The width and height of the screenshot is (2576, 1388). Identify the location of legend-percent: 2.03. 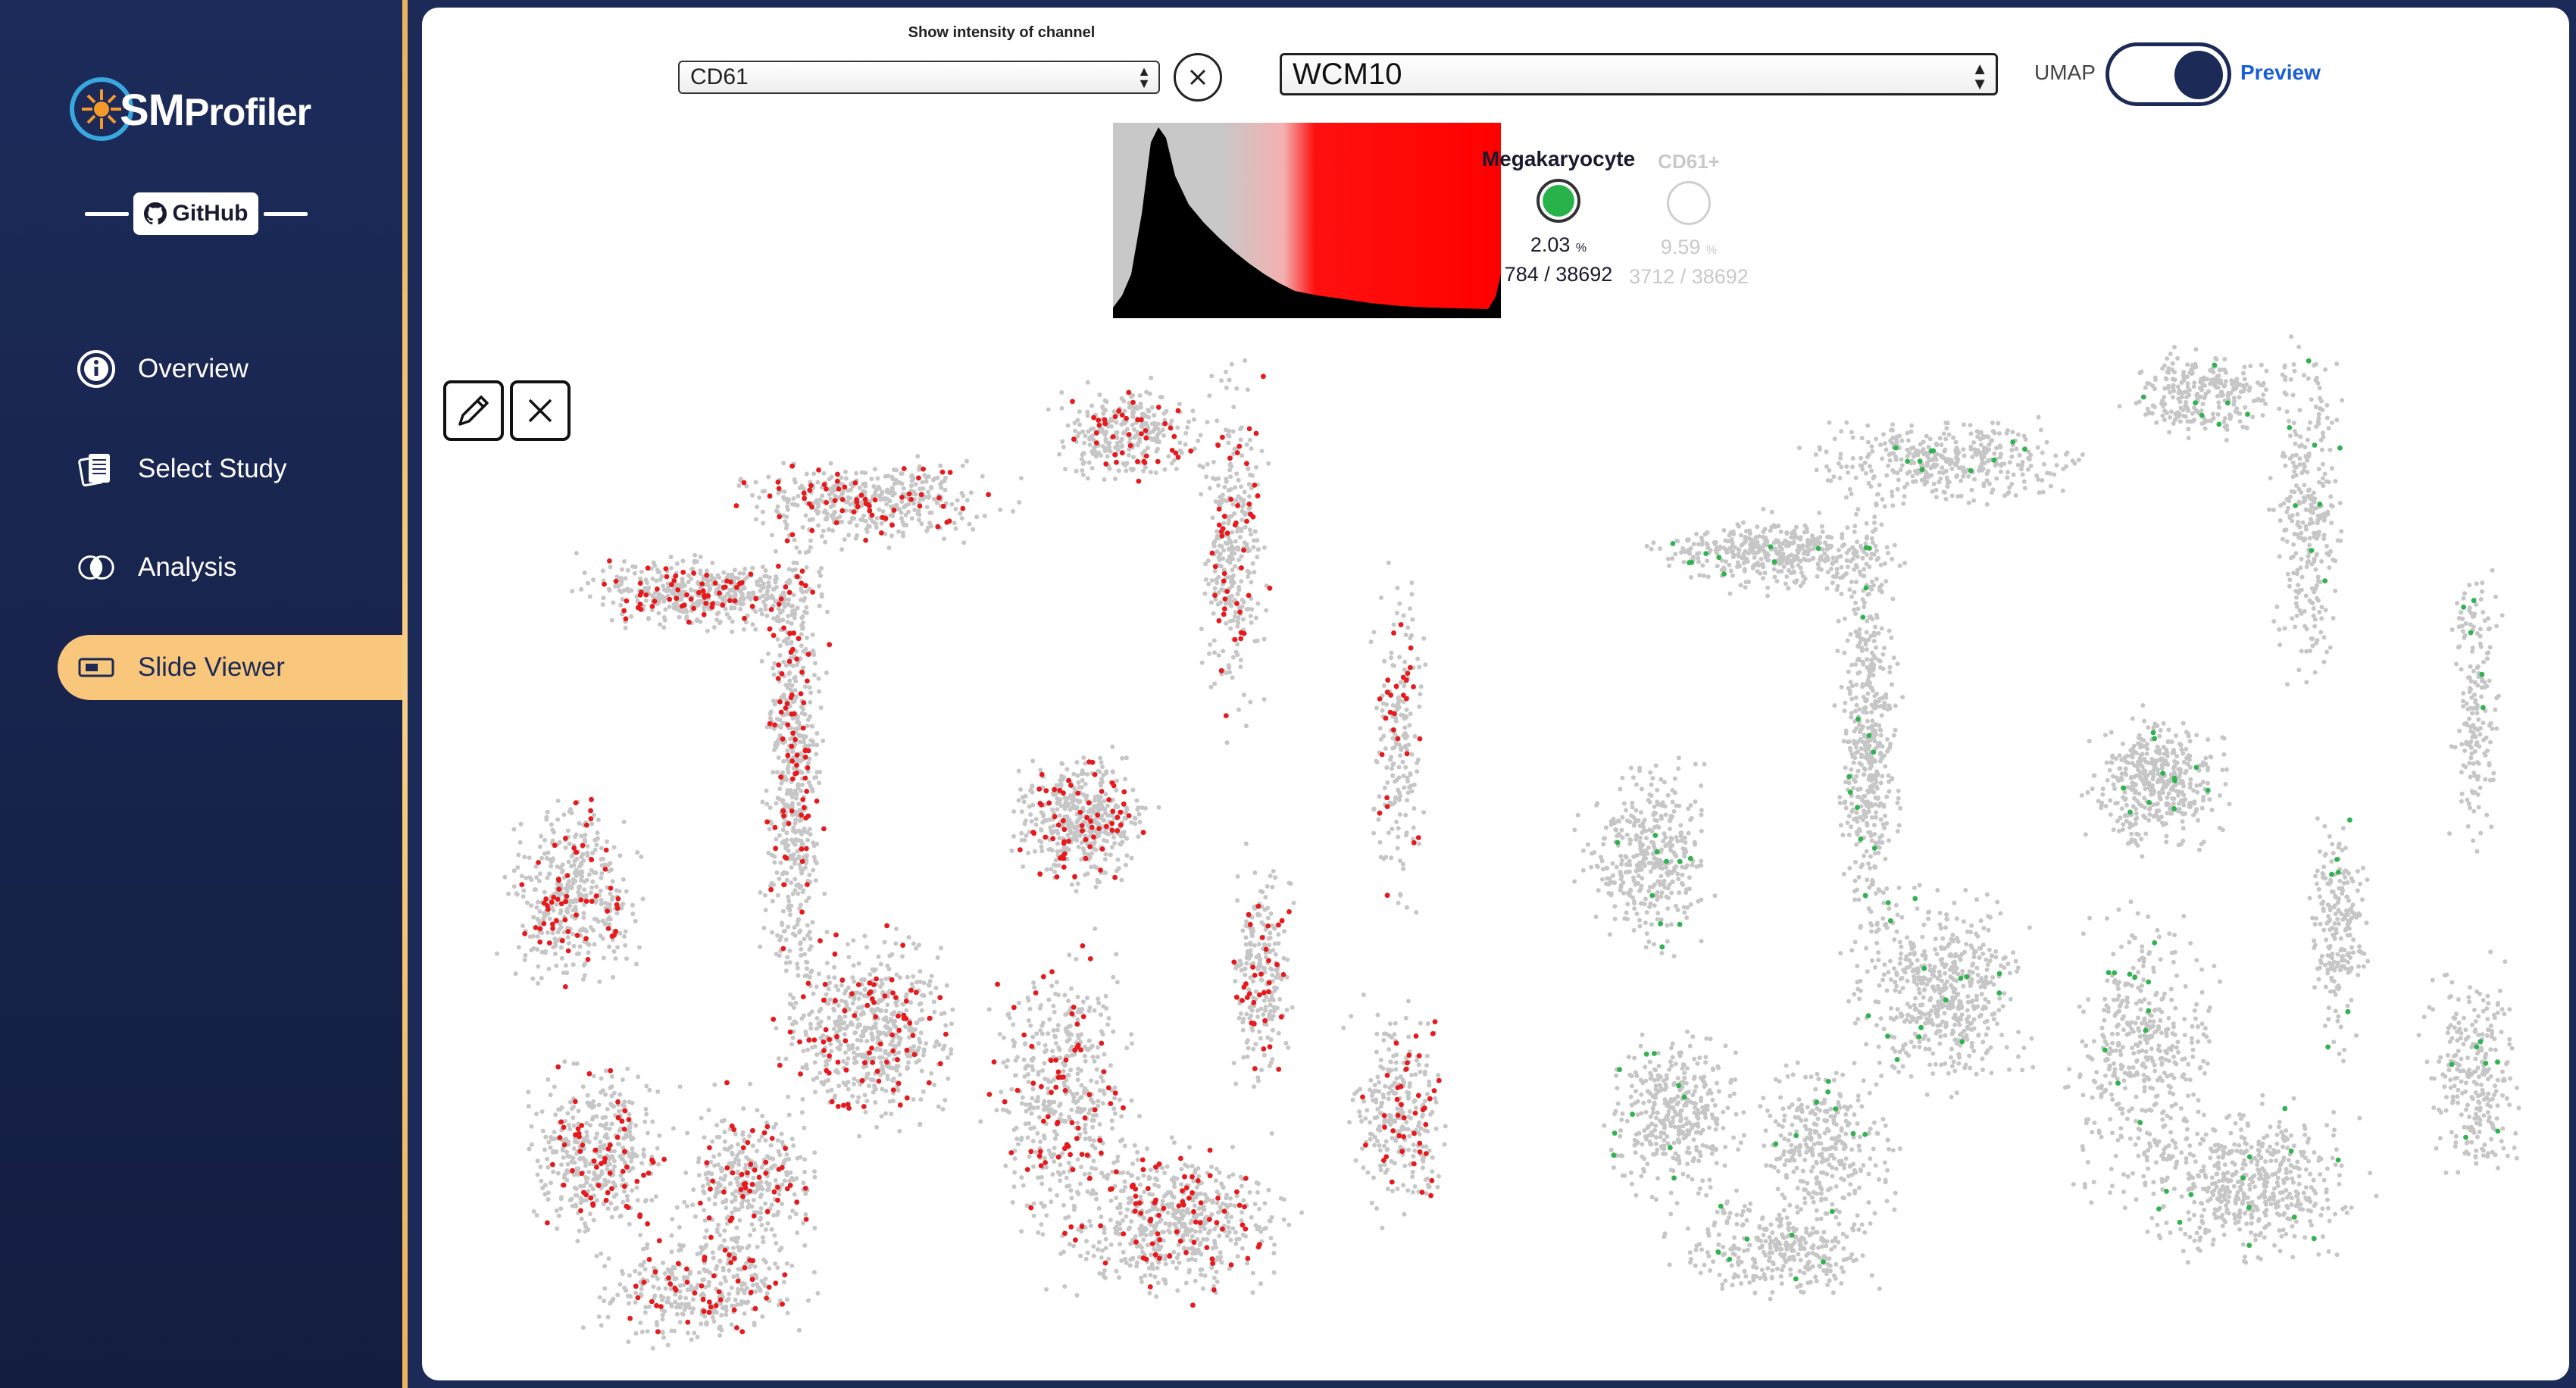
(1550, 245).